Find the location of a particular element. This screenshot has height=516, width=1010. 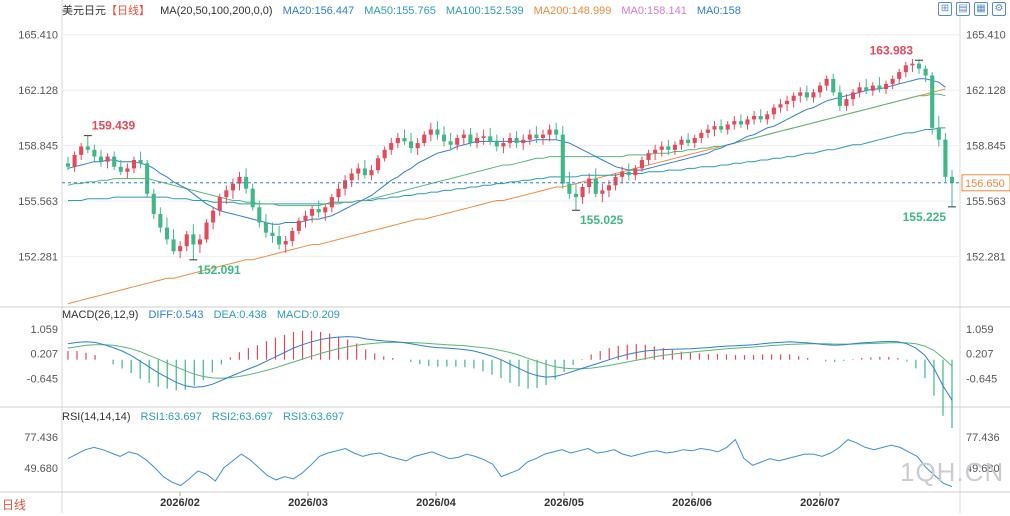

last-price-tag is located at coordinates (985, 183).